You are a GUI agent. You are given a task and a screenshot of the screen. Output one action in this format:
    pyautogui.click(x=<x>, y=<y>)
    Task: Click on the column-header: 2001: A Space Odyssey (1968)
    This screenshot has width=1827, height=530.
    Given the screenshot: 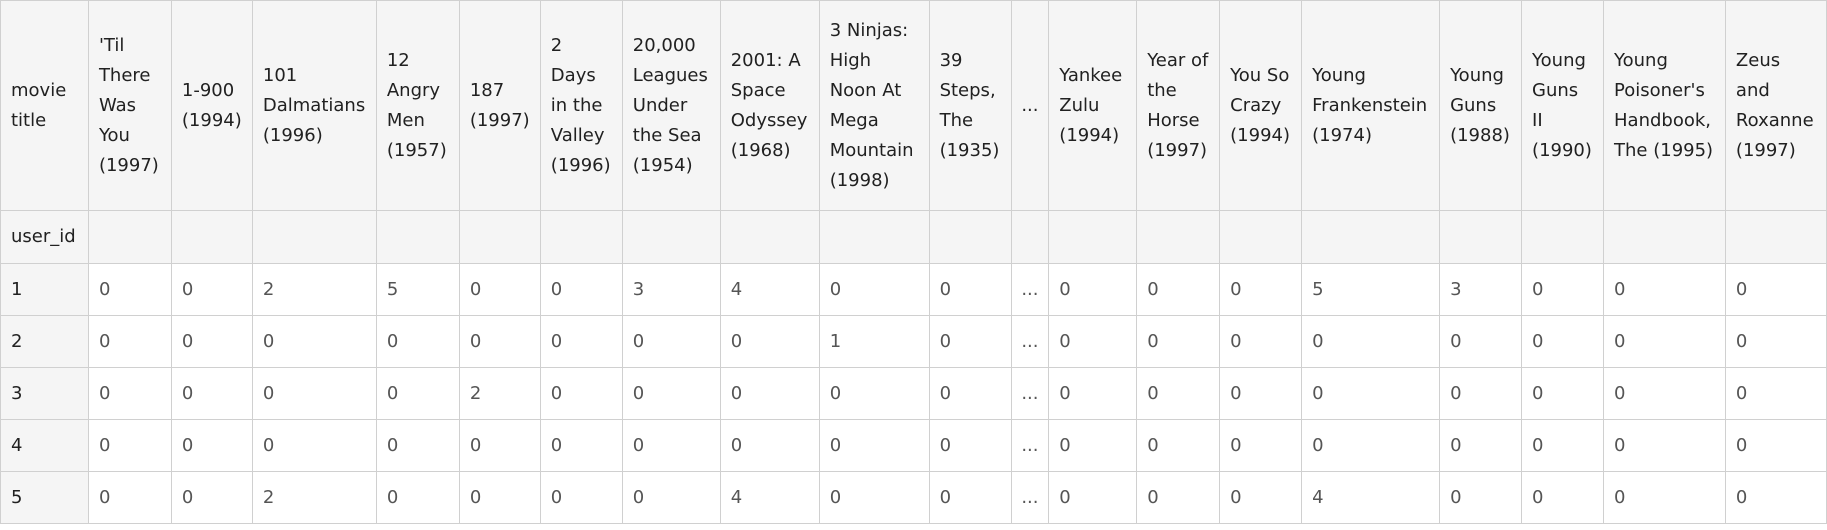 What is the action you would take?
    pyautogui.click(x=769, y=105)
    